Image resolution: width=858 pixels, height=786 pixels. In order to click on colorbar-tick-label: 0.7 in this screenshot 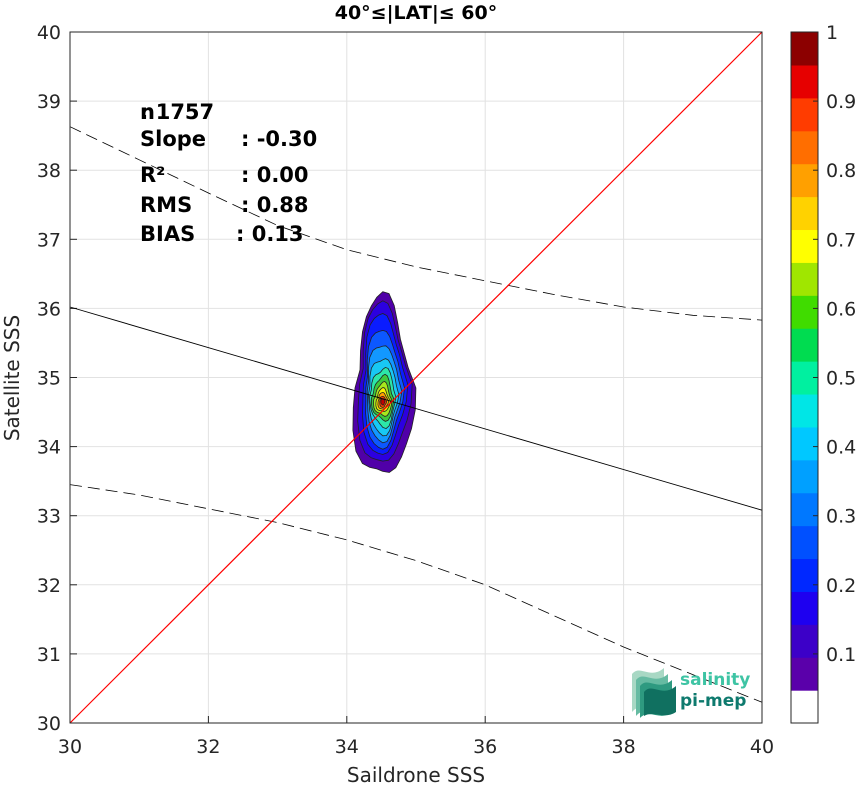, I will do `click(841, 240)`.